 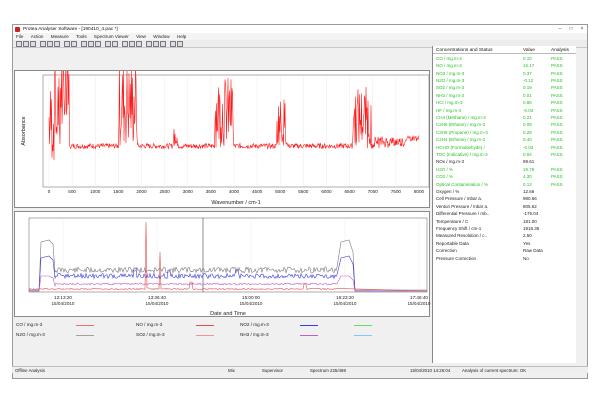 What do you see at coordinates (118, 191) in the screenshot?
I see `spectrum-x-tick: 1500` at bounding box center [118, 191].